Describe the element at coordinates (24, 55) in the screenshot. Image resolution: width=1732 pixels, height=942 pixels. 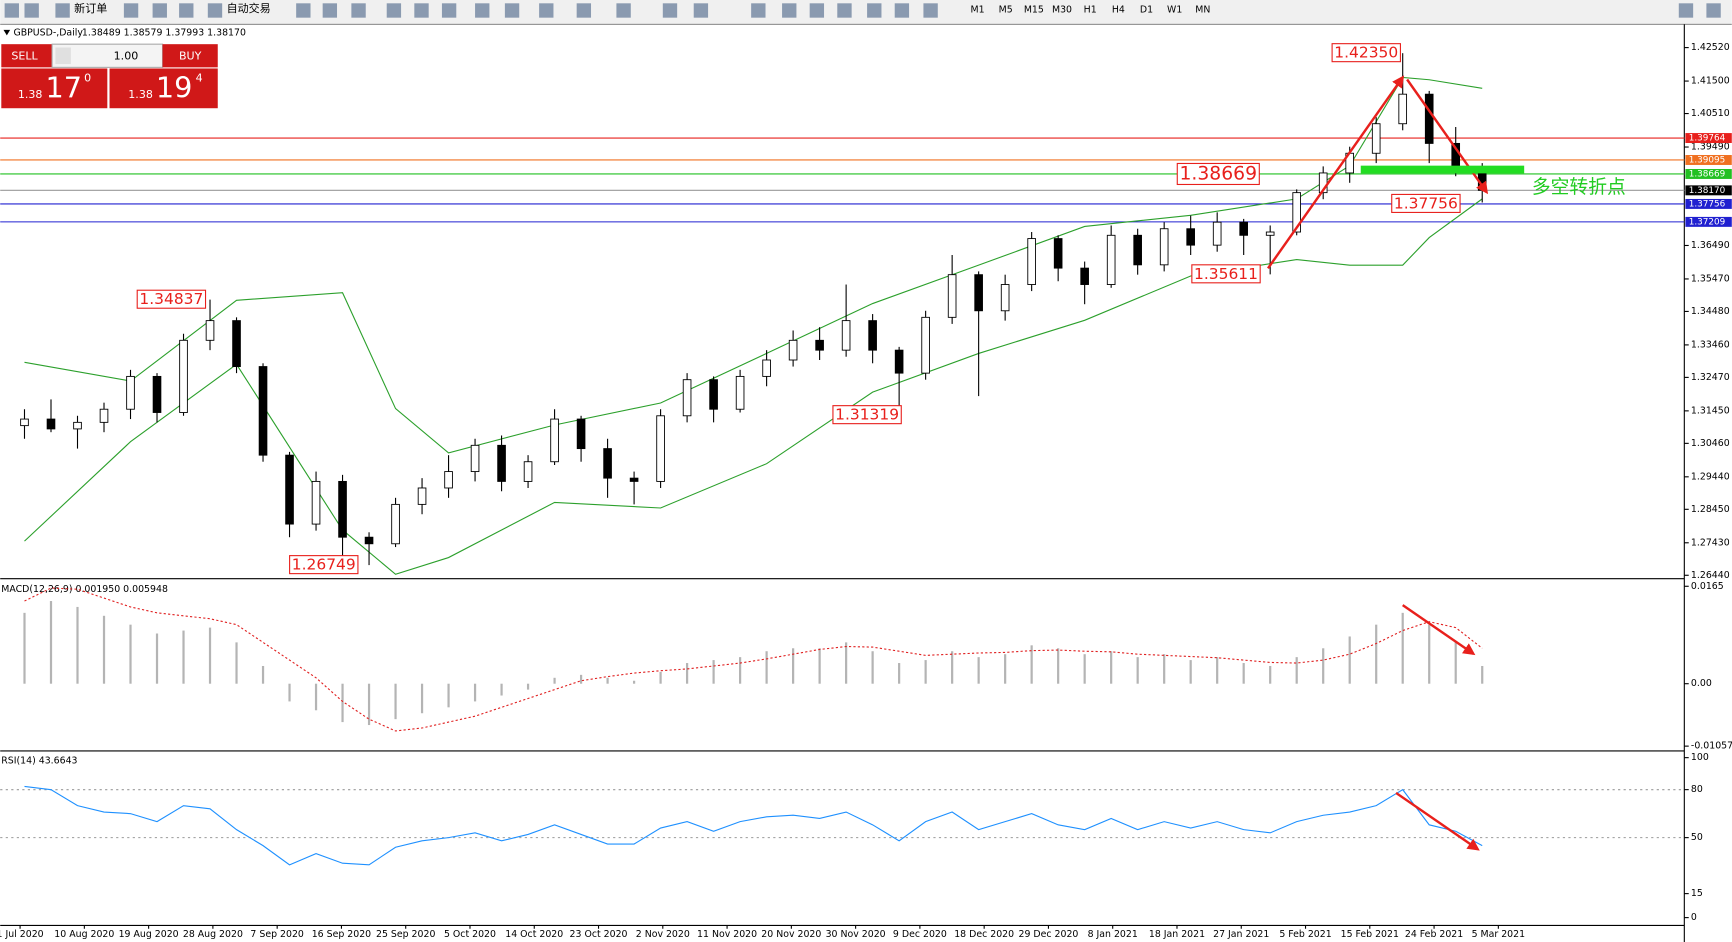
I see `sell-label: SELL` at that location.